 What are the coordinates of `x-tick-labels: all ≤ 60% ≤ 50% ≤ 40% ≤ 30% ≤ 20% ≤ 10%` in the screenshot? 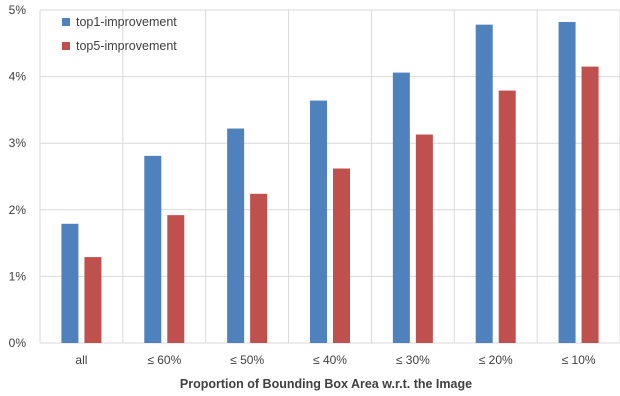 It's located at (335, 360).